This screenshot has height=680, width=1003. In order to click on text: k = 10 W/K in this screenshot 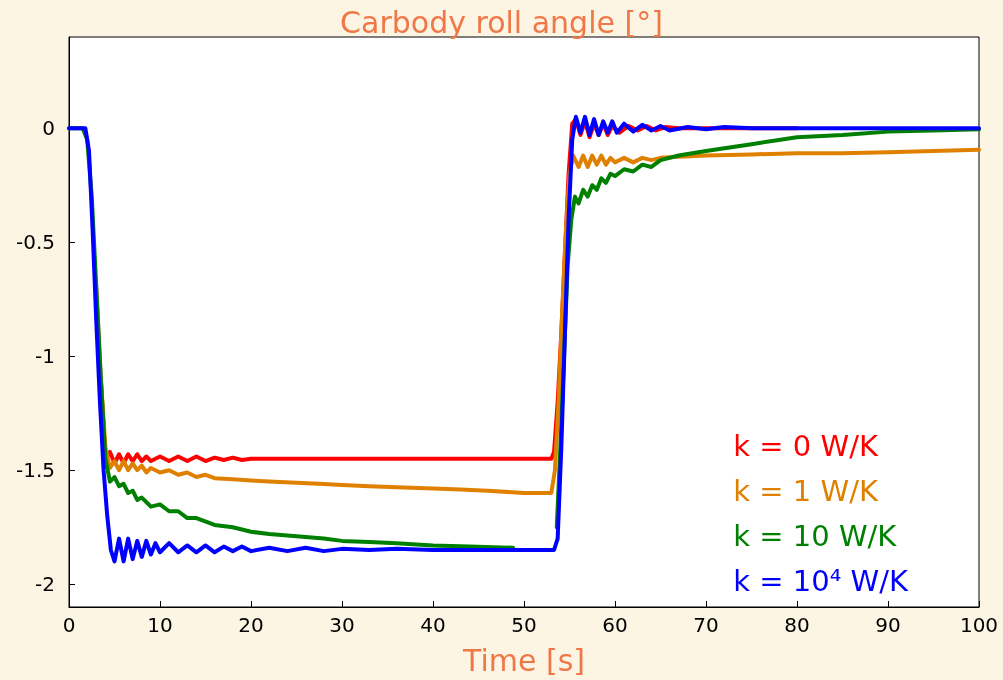, I will do `click(815, 535)`.